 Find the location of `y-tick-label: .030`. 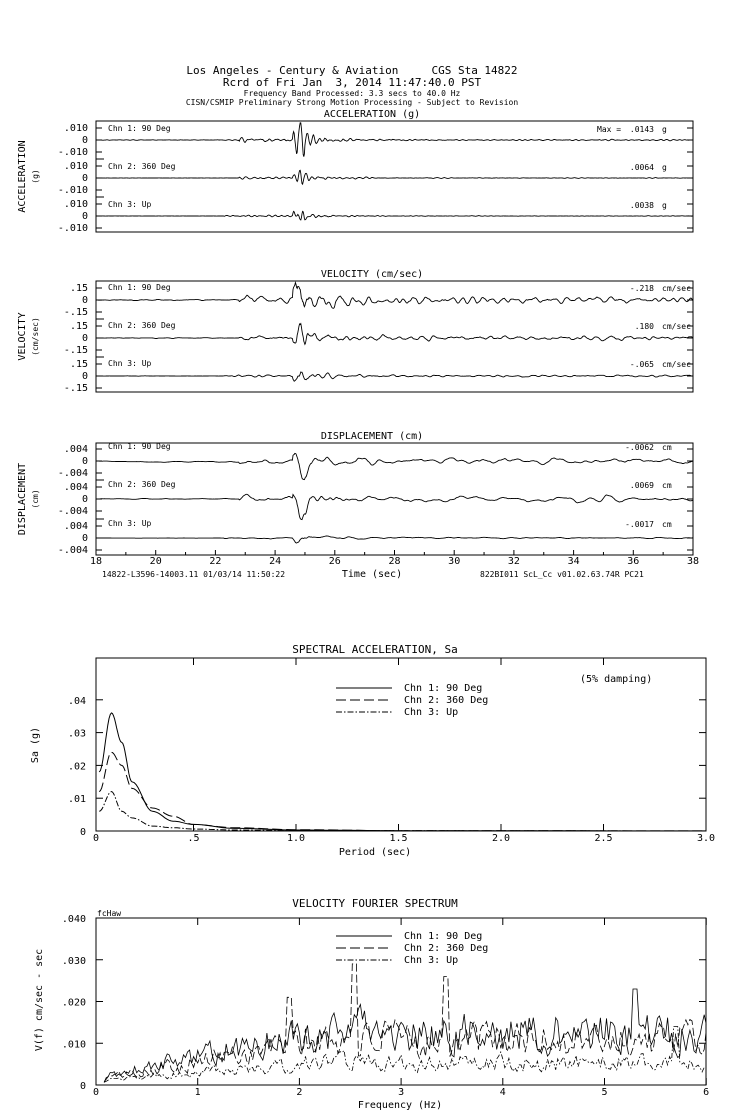

y-tick-label: .030 is located at coordinates (74, 961).